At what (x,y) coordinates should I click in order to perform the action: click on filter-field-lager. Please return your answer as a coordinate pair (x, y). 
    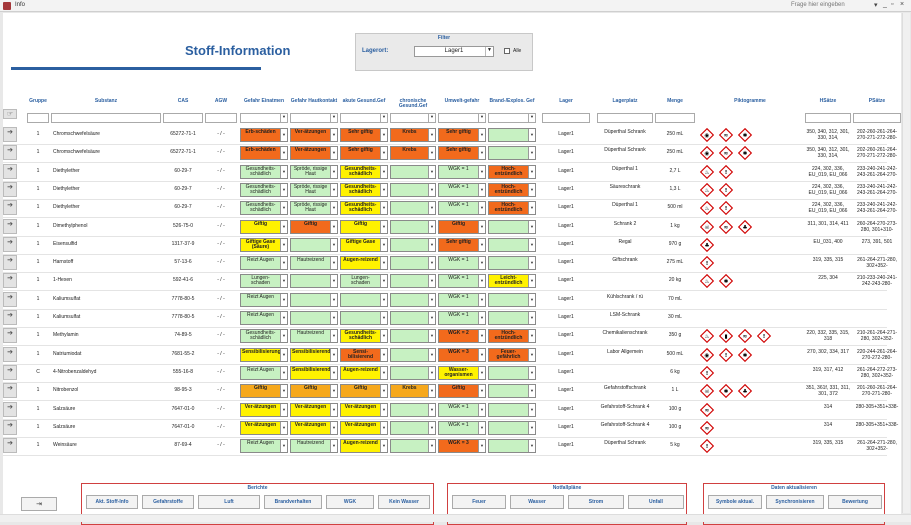
    Looking at the image, I should click on (566, 118).